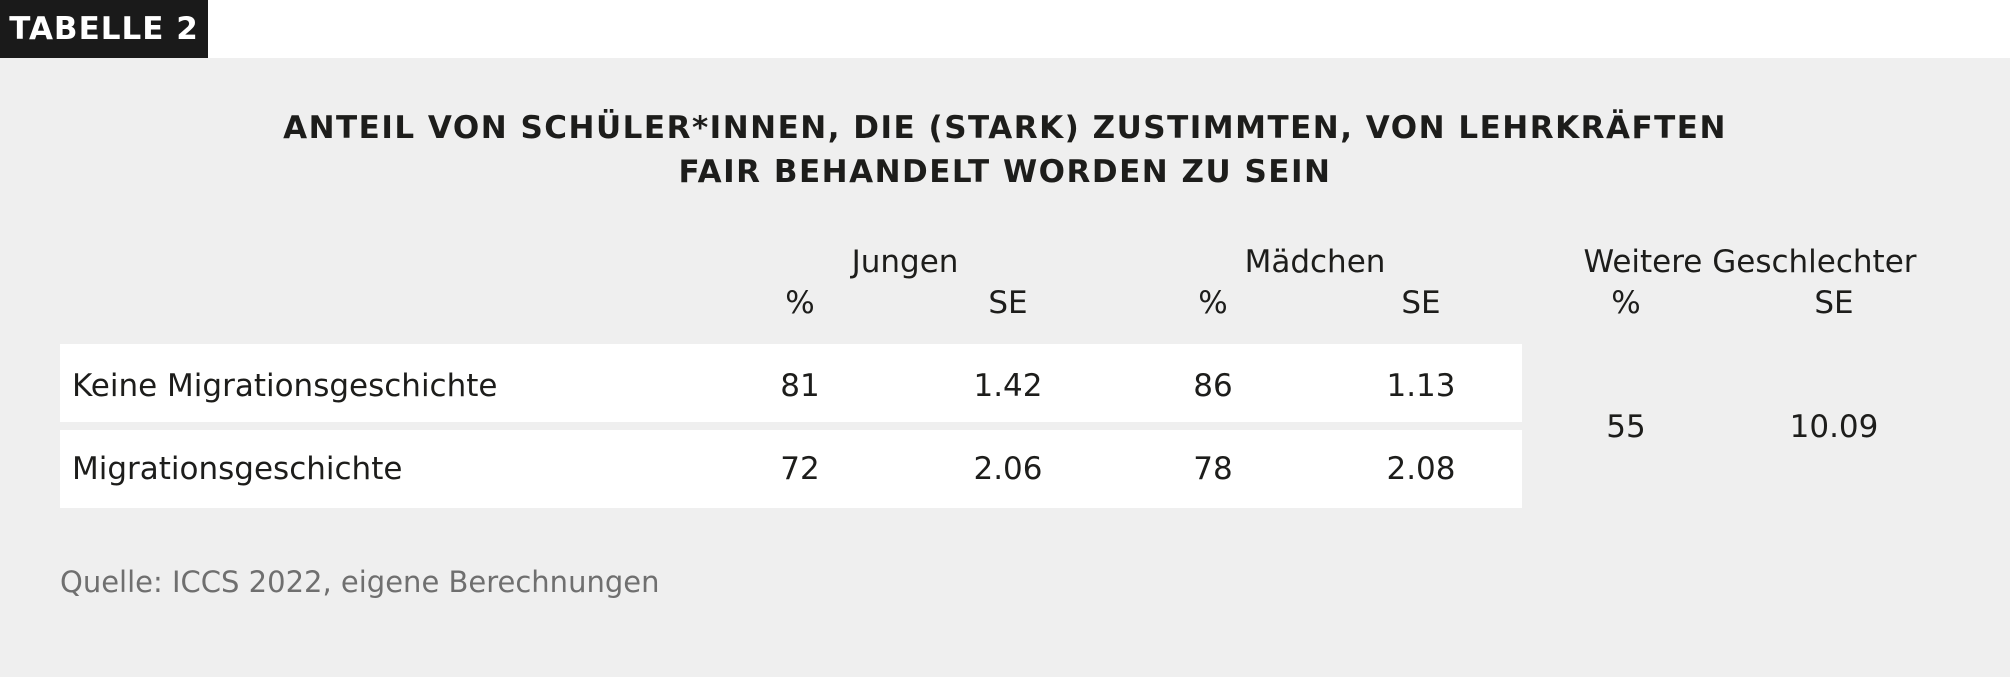  I want to click on table-tag: TABELLE 2, so click(104, 29).